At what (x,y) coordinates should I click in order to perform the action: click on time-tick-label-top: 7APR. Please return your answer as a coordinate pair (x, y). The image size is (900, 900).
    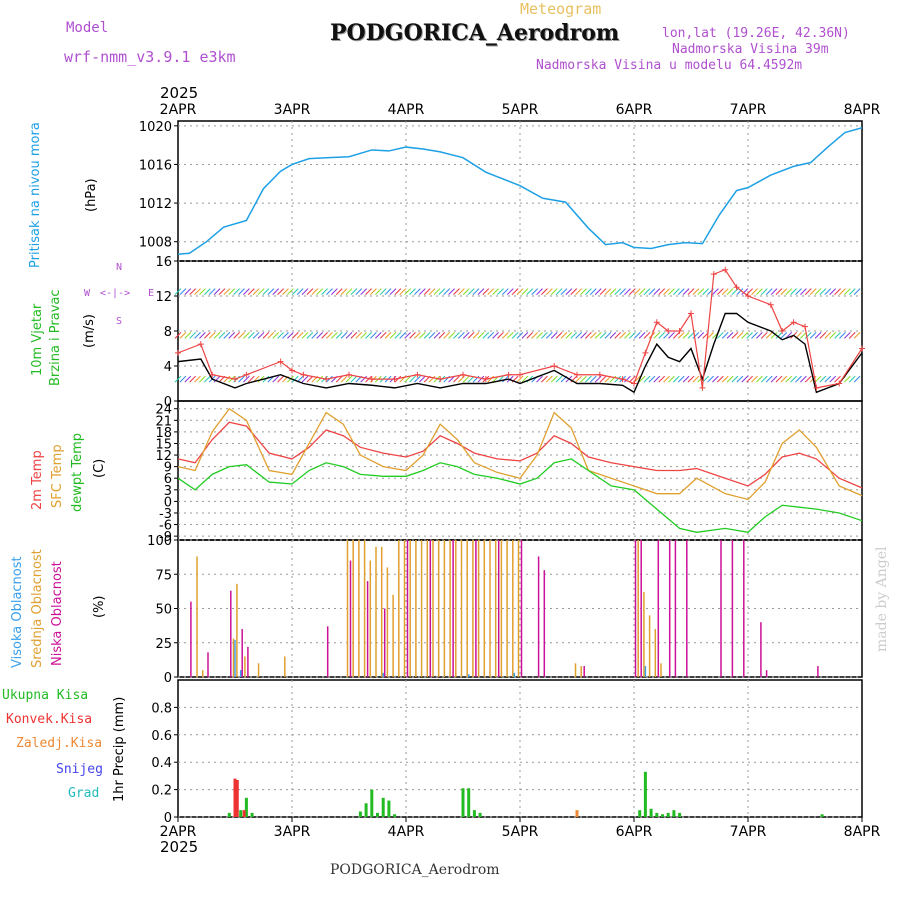
    Looking at the image, I should click on (748, 110).